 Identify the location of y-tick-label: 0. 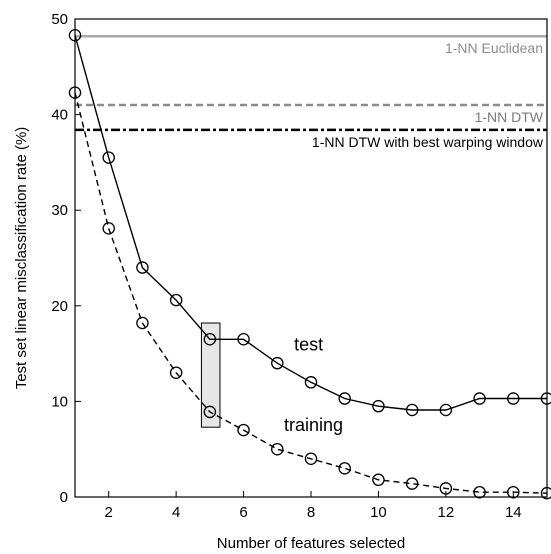
(64, 497).